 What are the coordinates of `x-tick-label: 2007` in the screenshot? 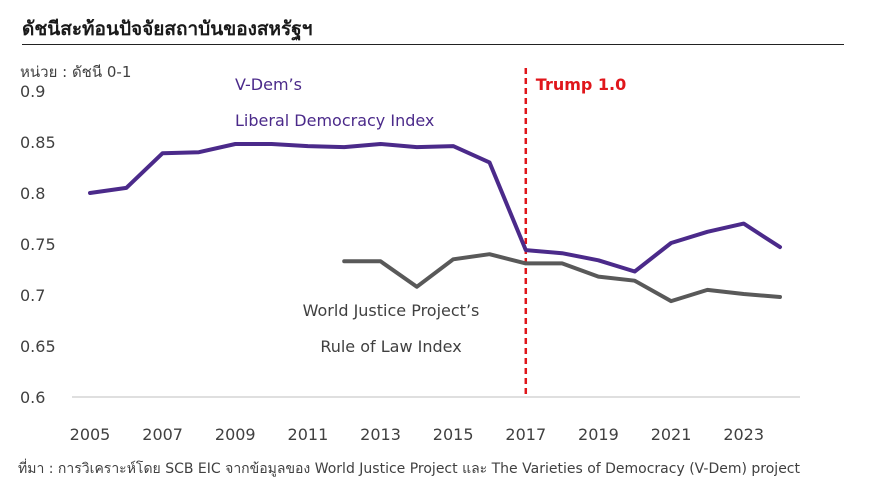 It's located at (162, 434).